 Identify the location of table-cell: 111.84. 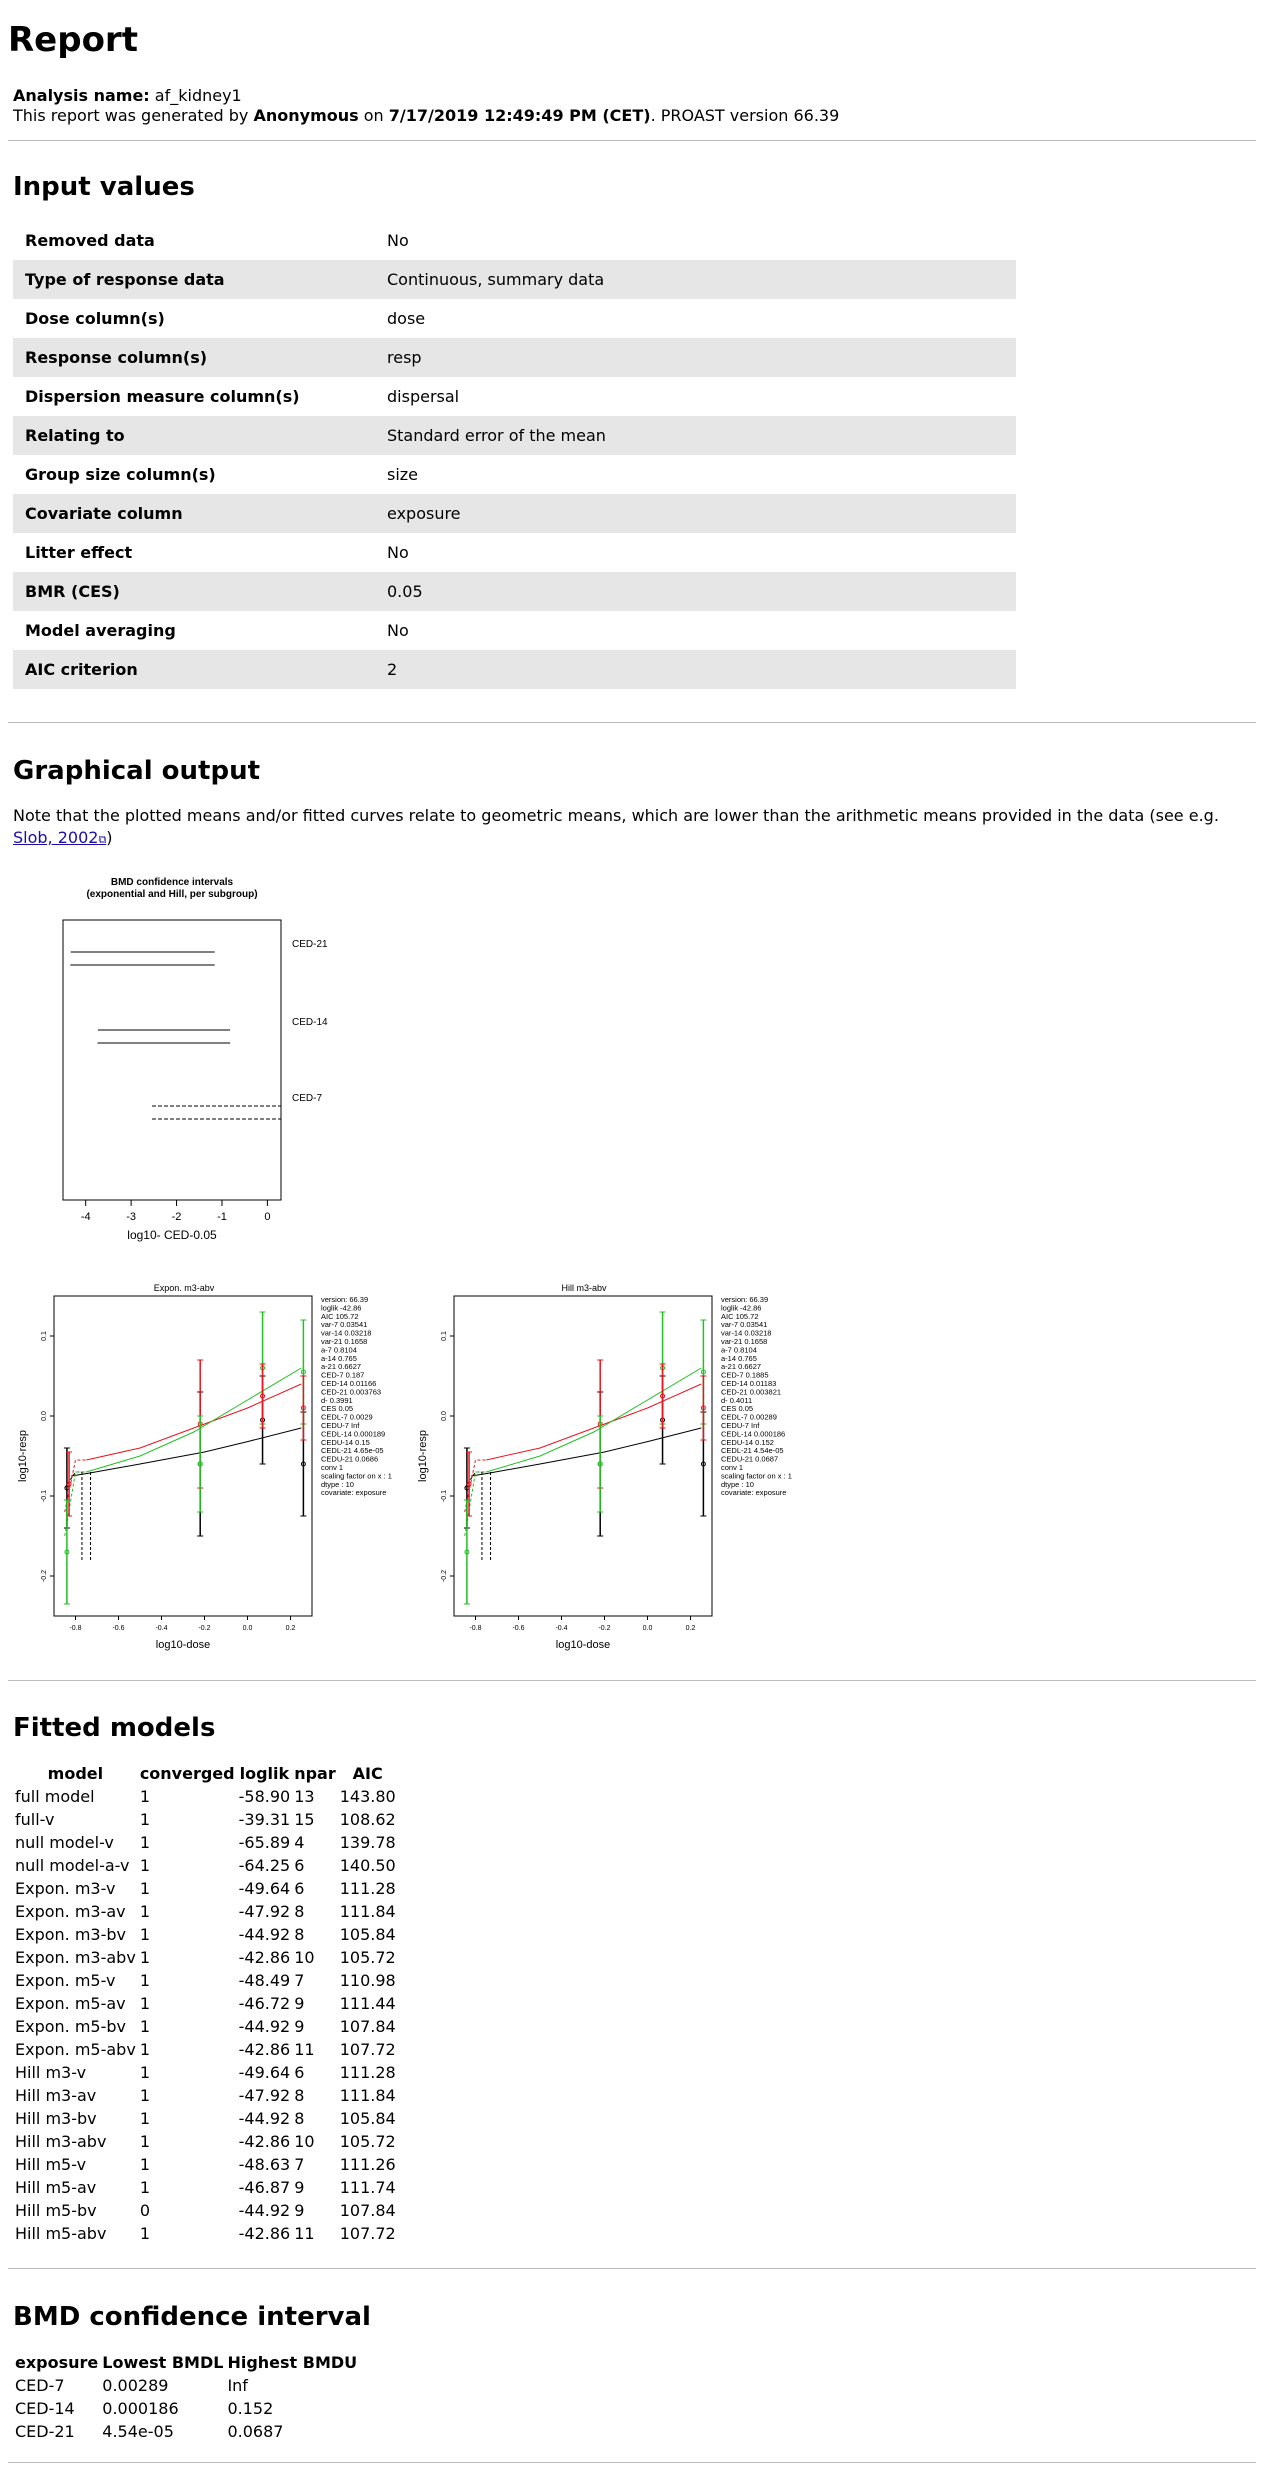
(367, 1911).